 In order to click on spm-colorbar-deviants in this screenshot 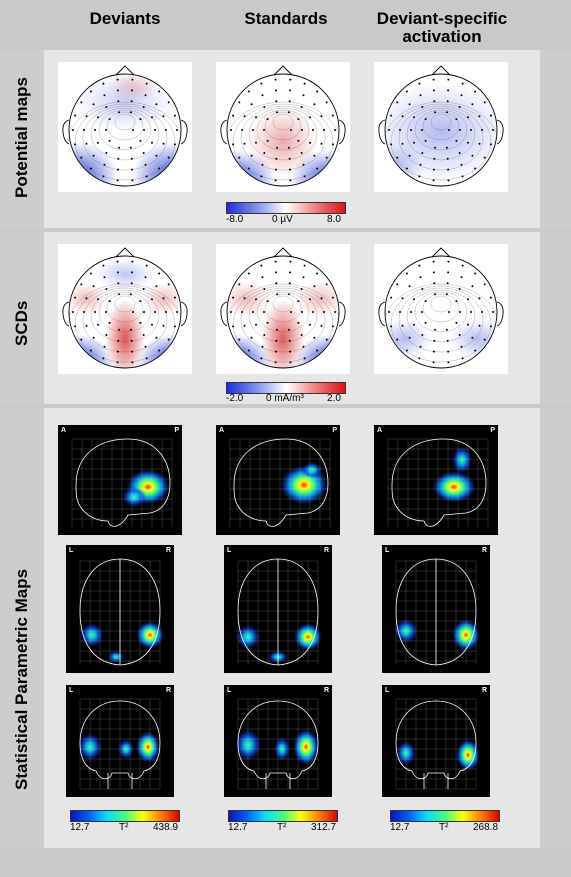, I will do `click(125, 816)`.